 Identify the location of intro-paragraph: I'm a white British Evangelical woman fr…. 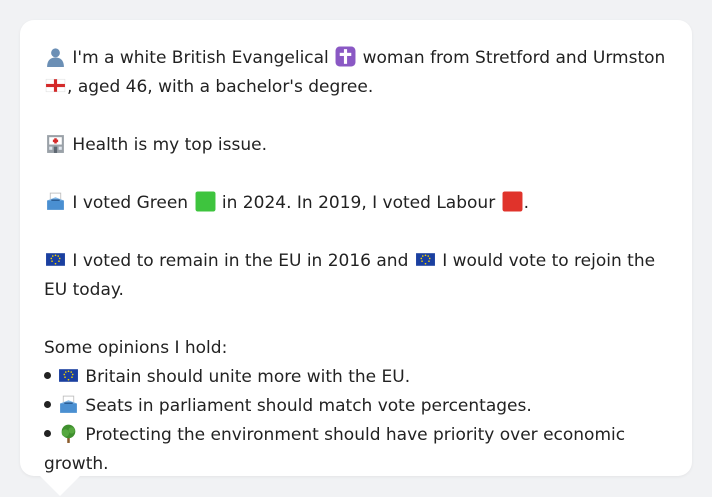
(356, 73).